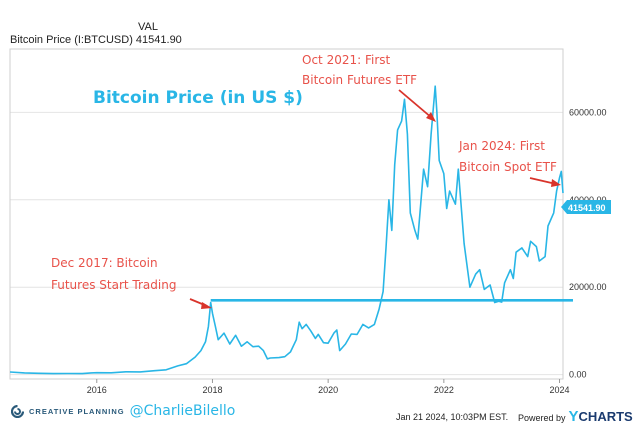 The width and height of the screenshot is (637, 437). I want to click on x-axis-ticks: 2016 2018 2020 2022 2024, so click(328, 387).